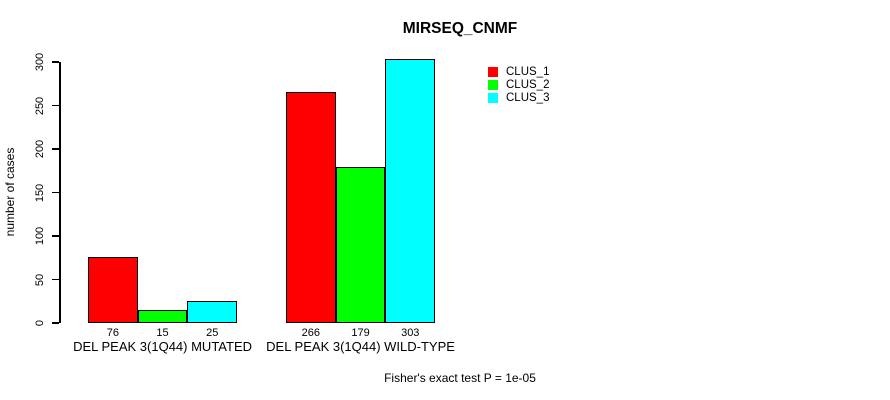 This screenshot has width=890, height=400. What do you see at coordinates (311, 207) in the screenshot?
I see `bar-clus_1-group2` at bounding box center [311, 207].